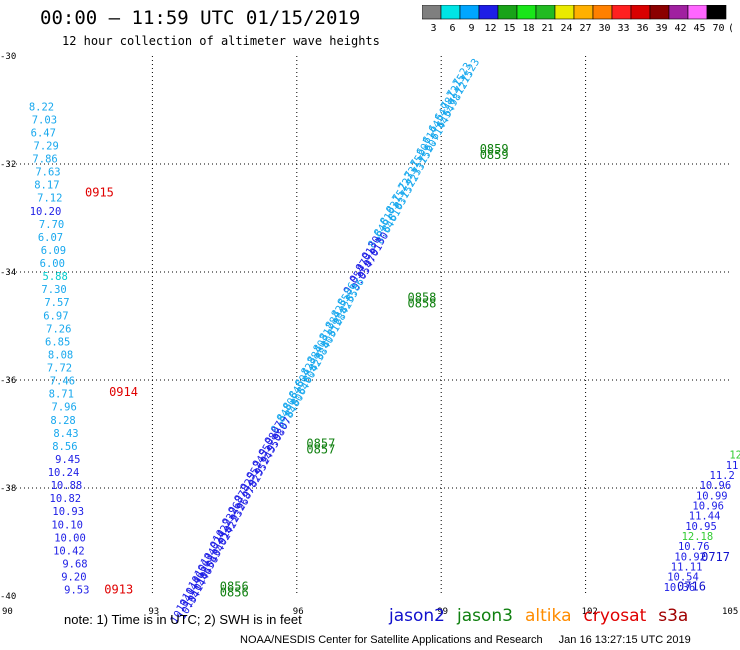 This screenshot has height=650, width=740. I want to click on y-tick-label: -32, so click(8, 165).